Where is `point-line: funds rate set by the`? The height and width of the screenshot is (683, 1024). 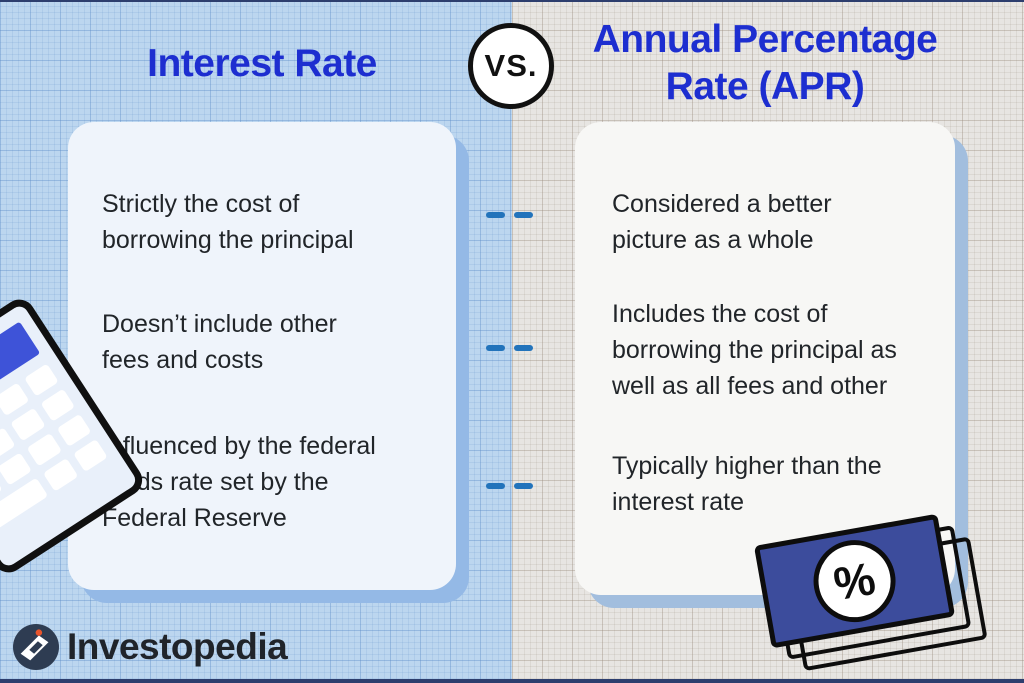
point-line: funds rate set by the is located at coordinates (215, 482).